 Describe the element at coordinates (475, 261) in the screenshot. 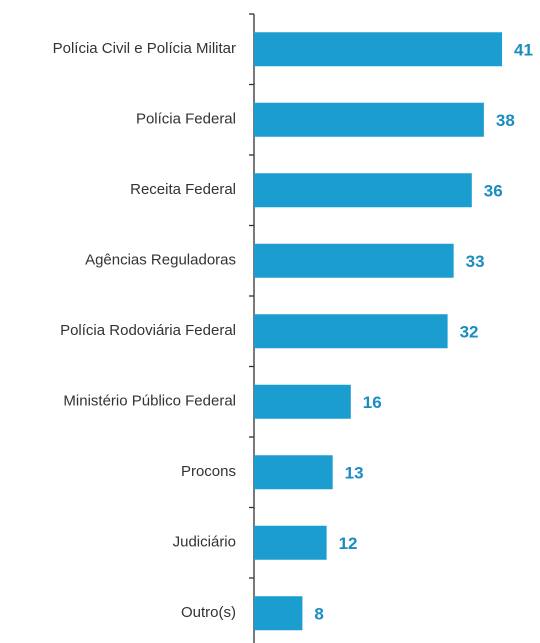

I see `value-label: 33` at that location.